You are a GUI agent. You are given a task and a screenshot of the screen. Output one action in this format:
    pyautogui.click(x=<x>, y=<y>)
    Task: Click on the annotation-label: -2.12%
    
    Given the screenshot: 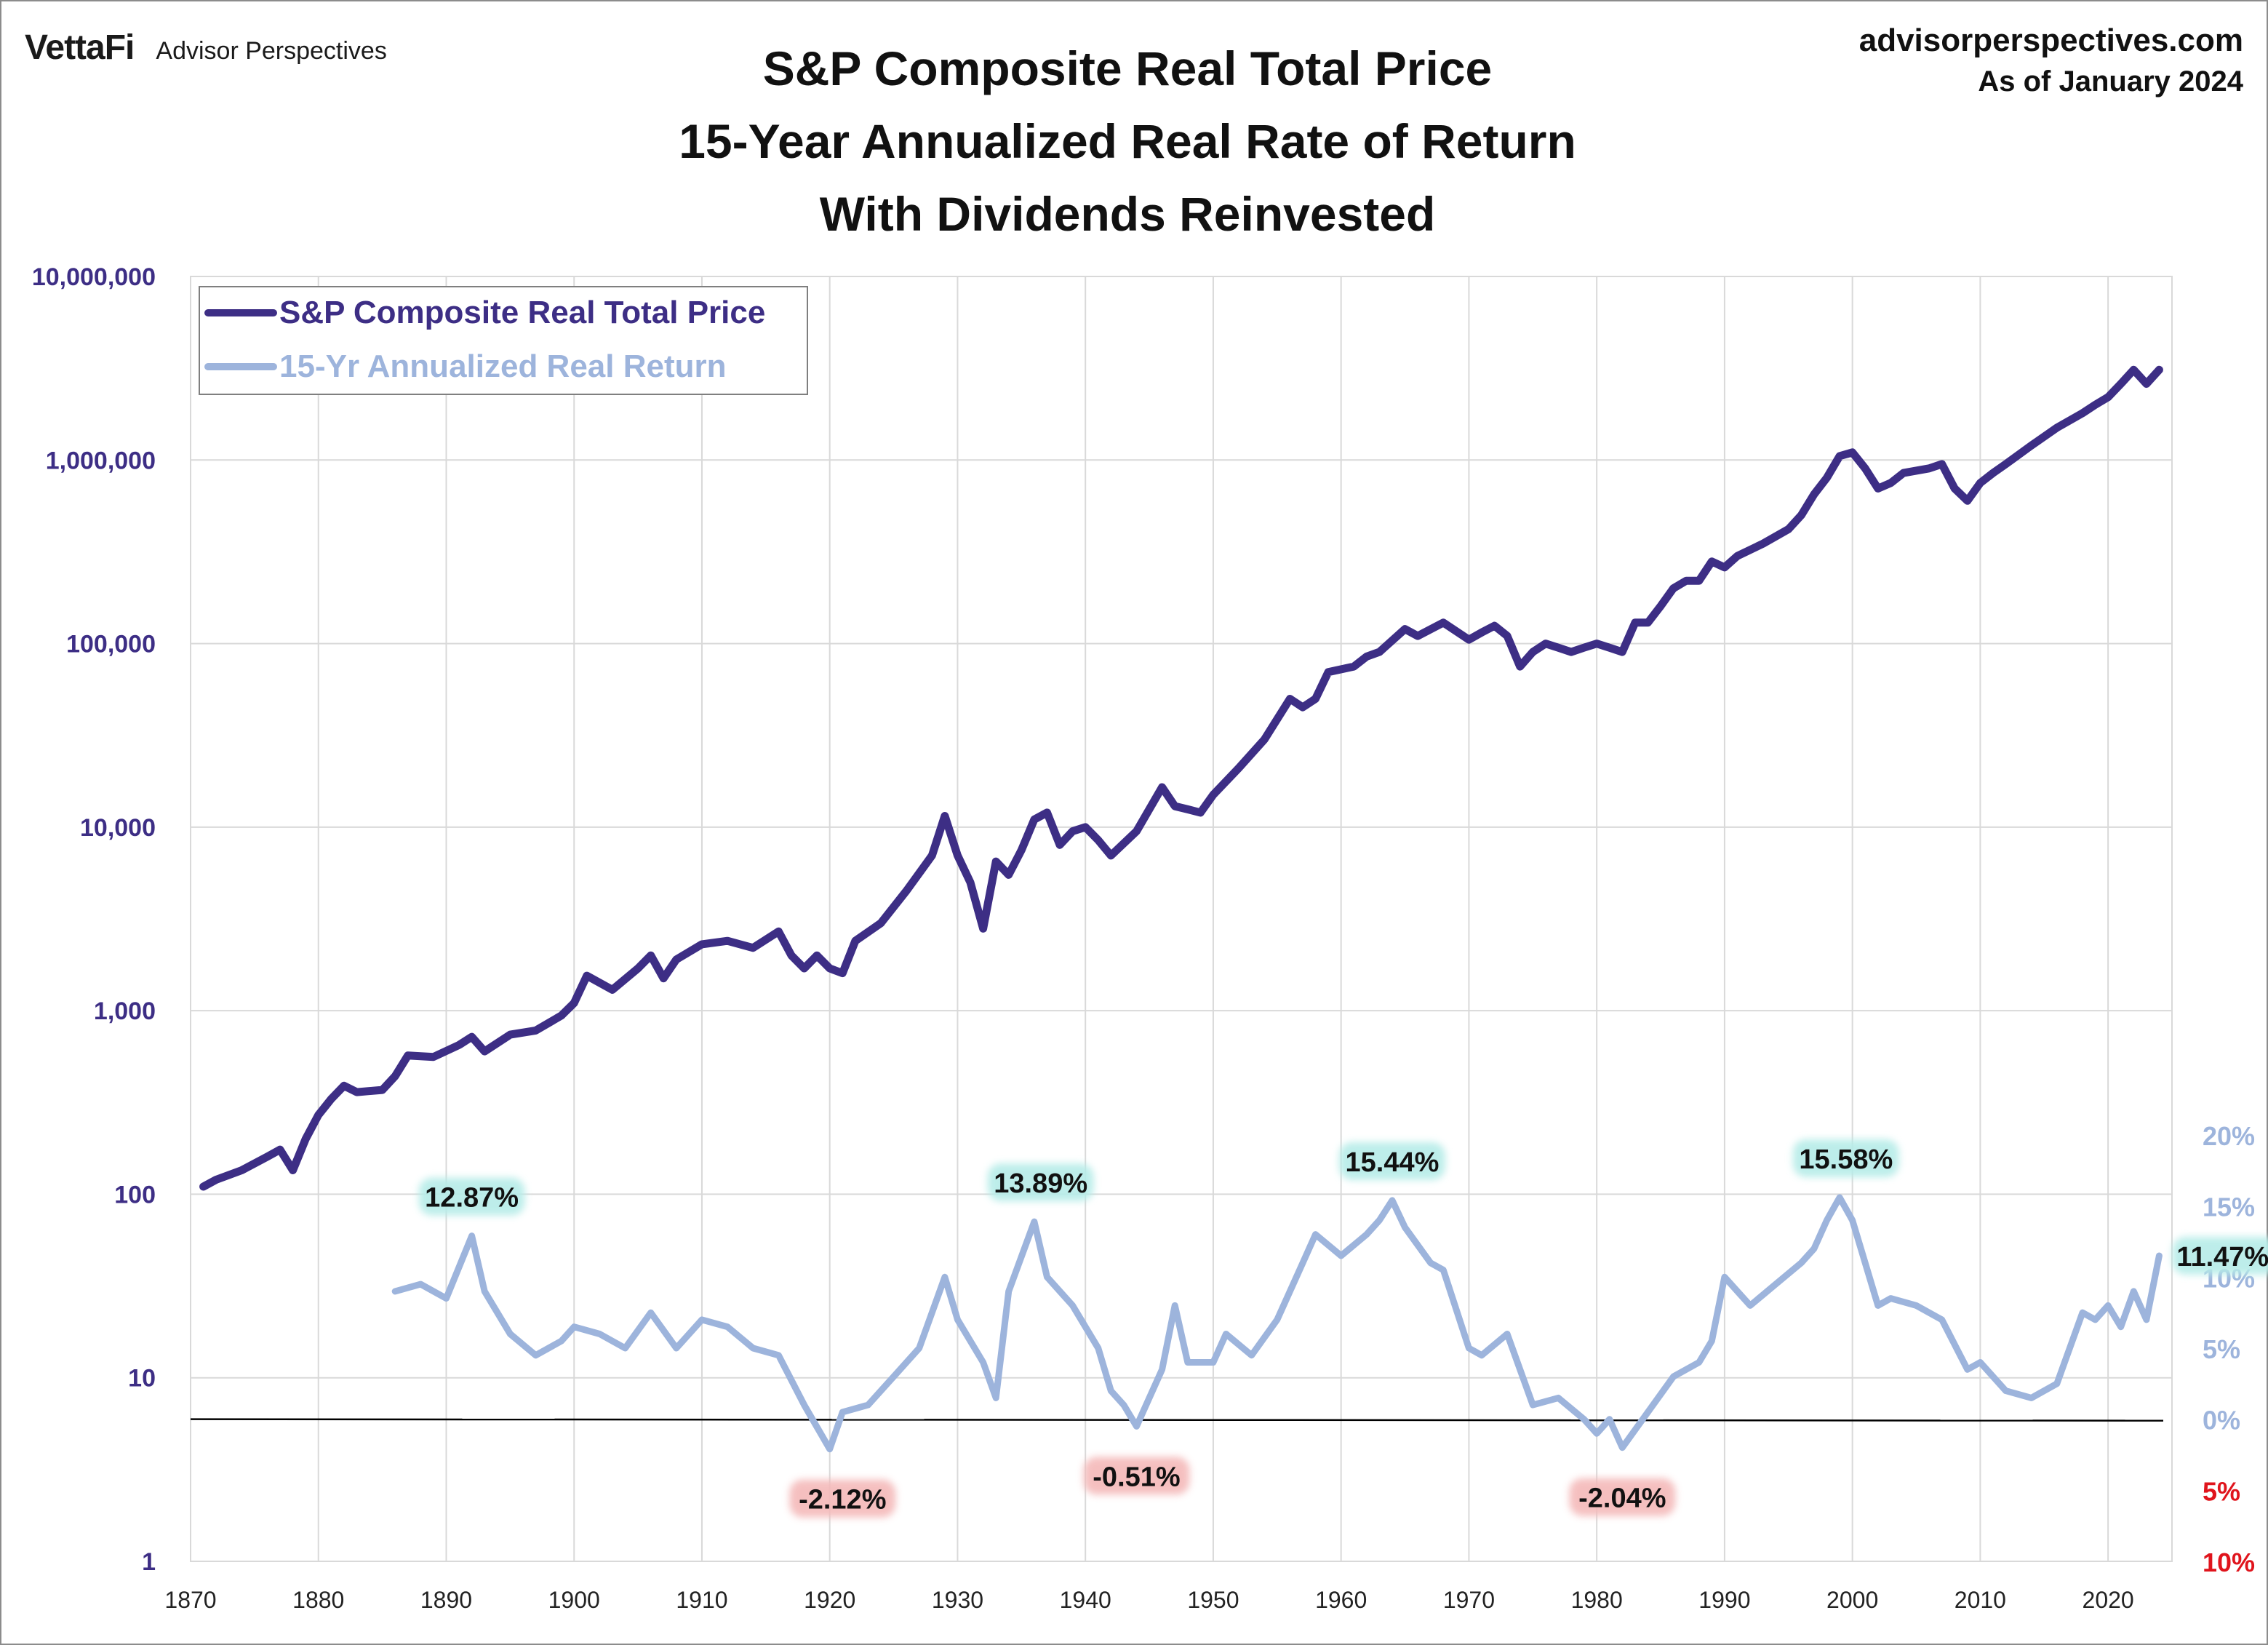 What is the action you would take?
    pyautogui.click(x=843, y=1500)
    